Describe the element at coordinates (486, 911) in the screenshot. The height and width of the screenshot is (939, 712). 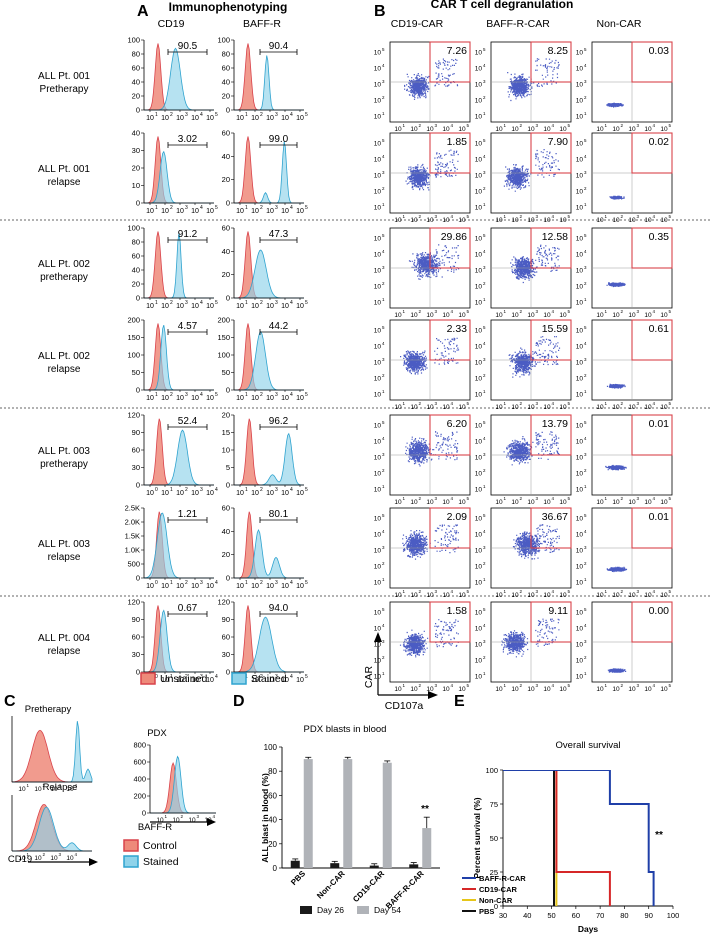
I see `legend-label-pbs: PBS` at that location.